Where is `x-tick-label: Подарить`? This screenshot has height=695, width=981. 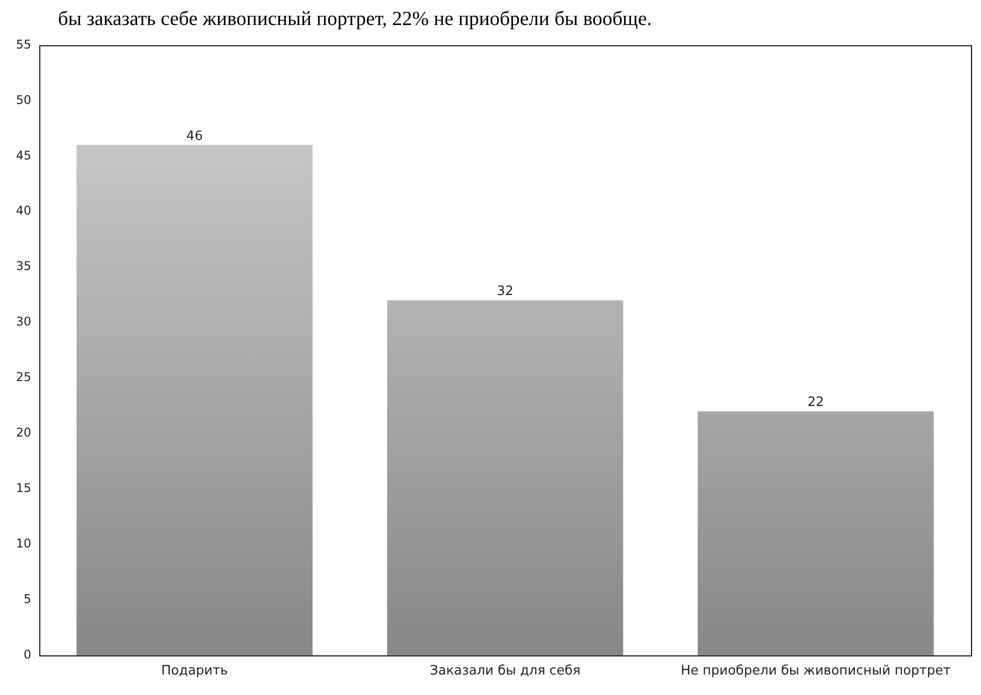 x-tick-label: Подарить is located at coordinates (194, 671).